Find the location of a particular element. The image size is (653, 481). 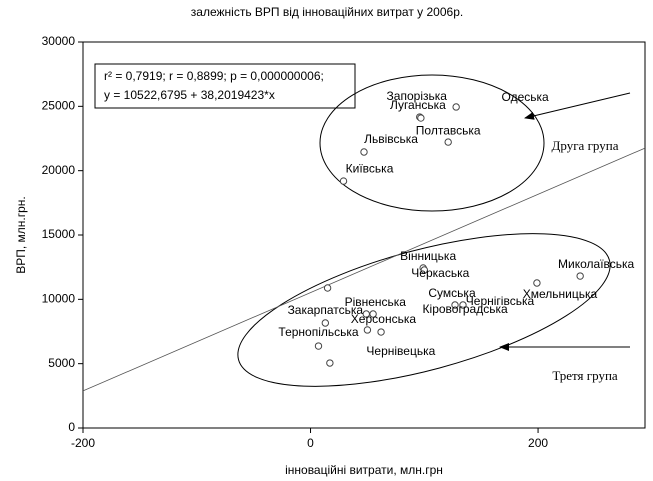

point-label: Кіровоградська is located at coordinates (465, 309).